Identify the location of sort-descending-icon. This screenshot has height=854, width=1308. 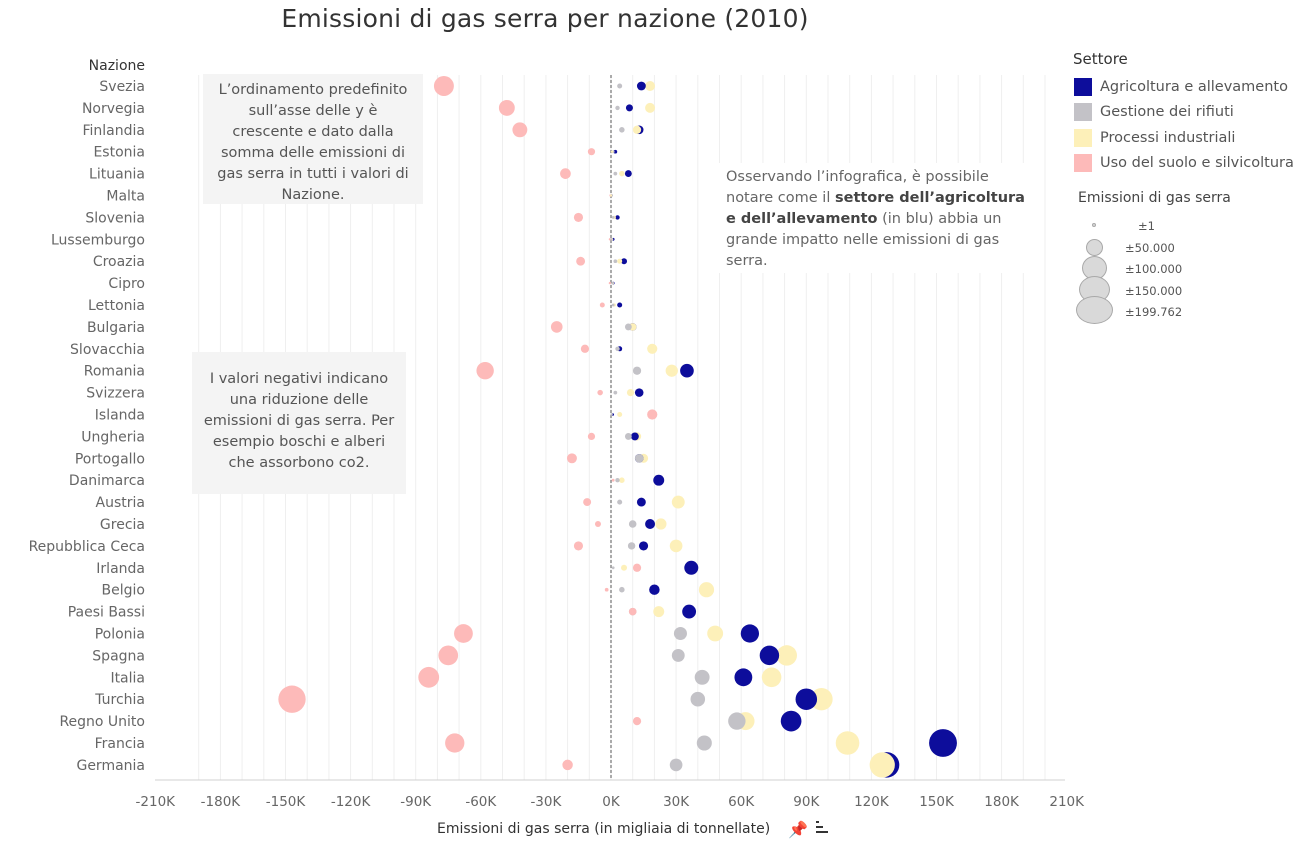
(822, 828).